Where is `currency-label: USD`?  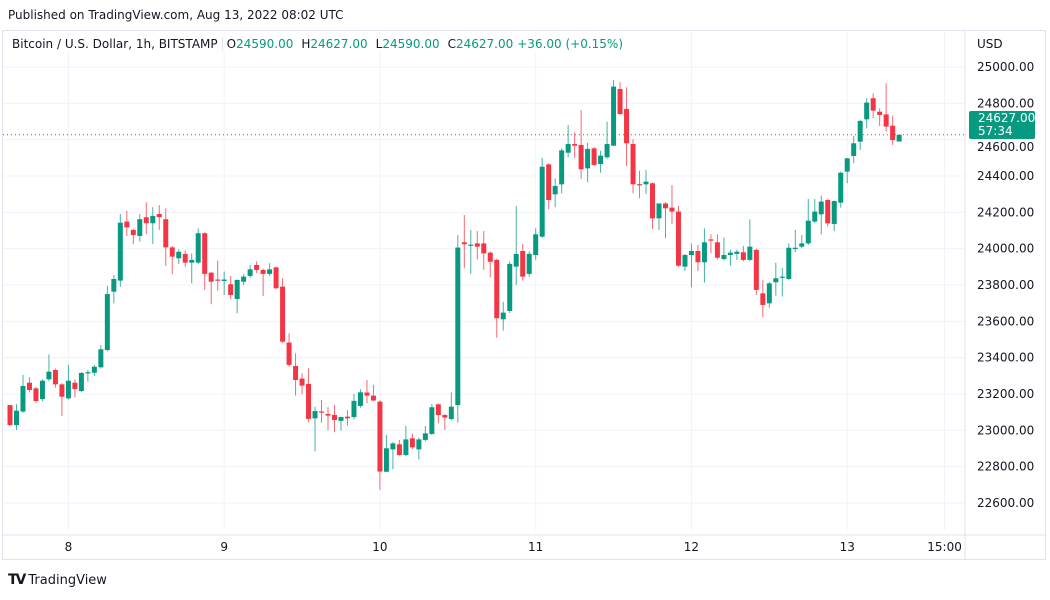
currency-label: USD is located at coordinates (990, 44).